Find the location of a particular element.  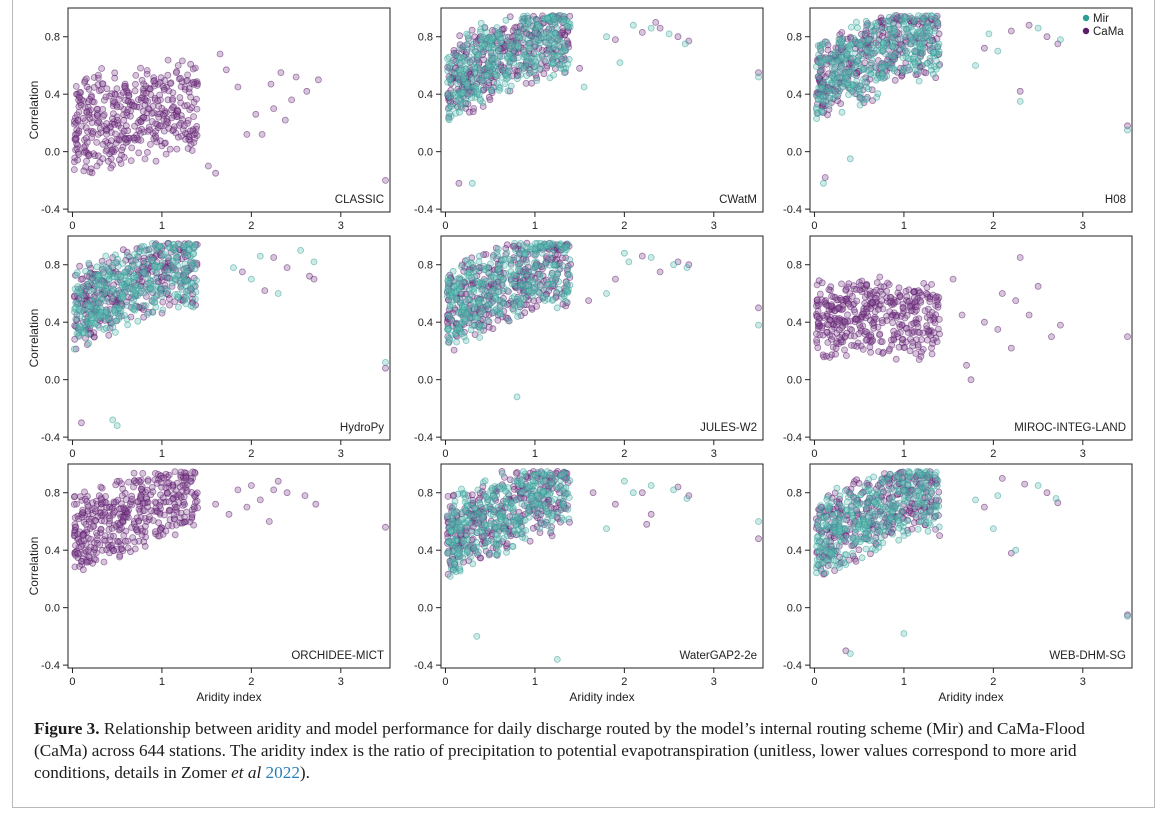

legend-label-mir: Mir is located at coordinates (1101, 19).